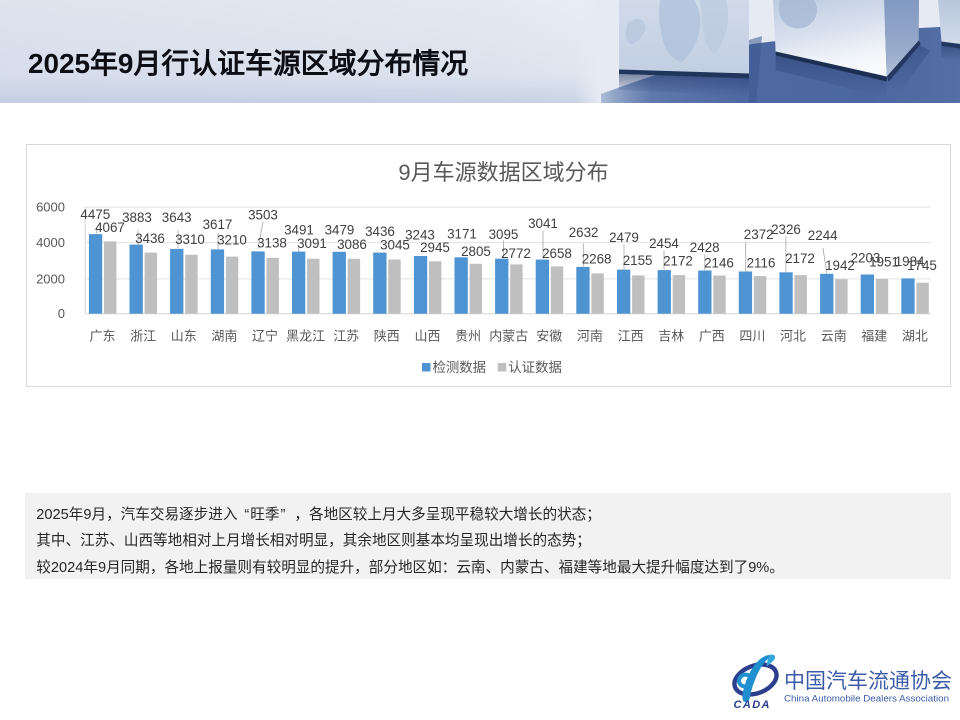  I want to click on svg-text: 2326, so click(786, 229).